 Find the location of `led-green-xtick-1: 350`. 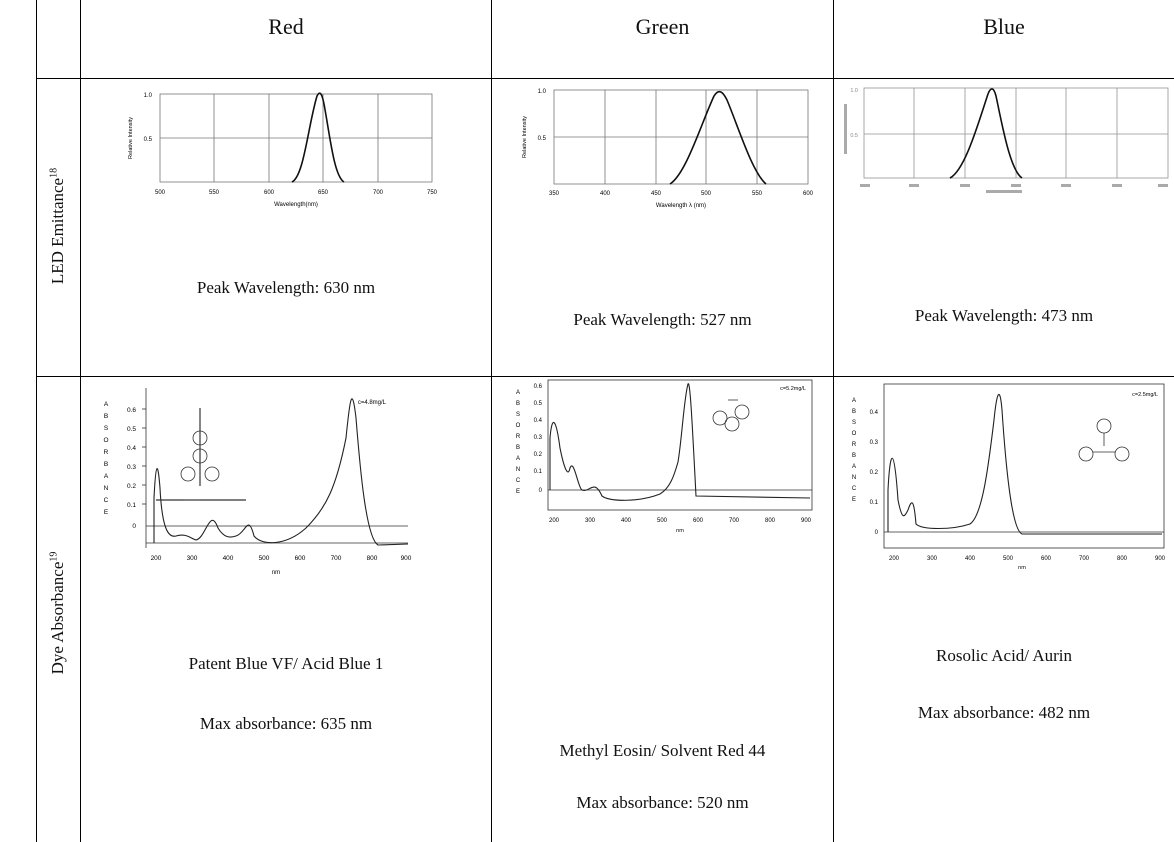

led-green-xtick-1: 350 is located at coordinates (554, 194).